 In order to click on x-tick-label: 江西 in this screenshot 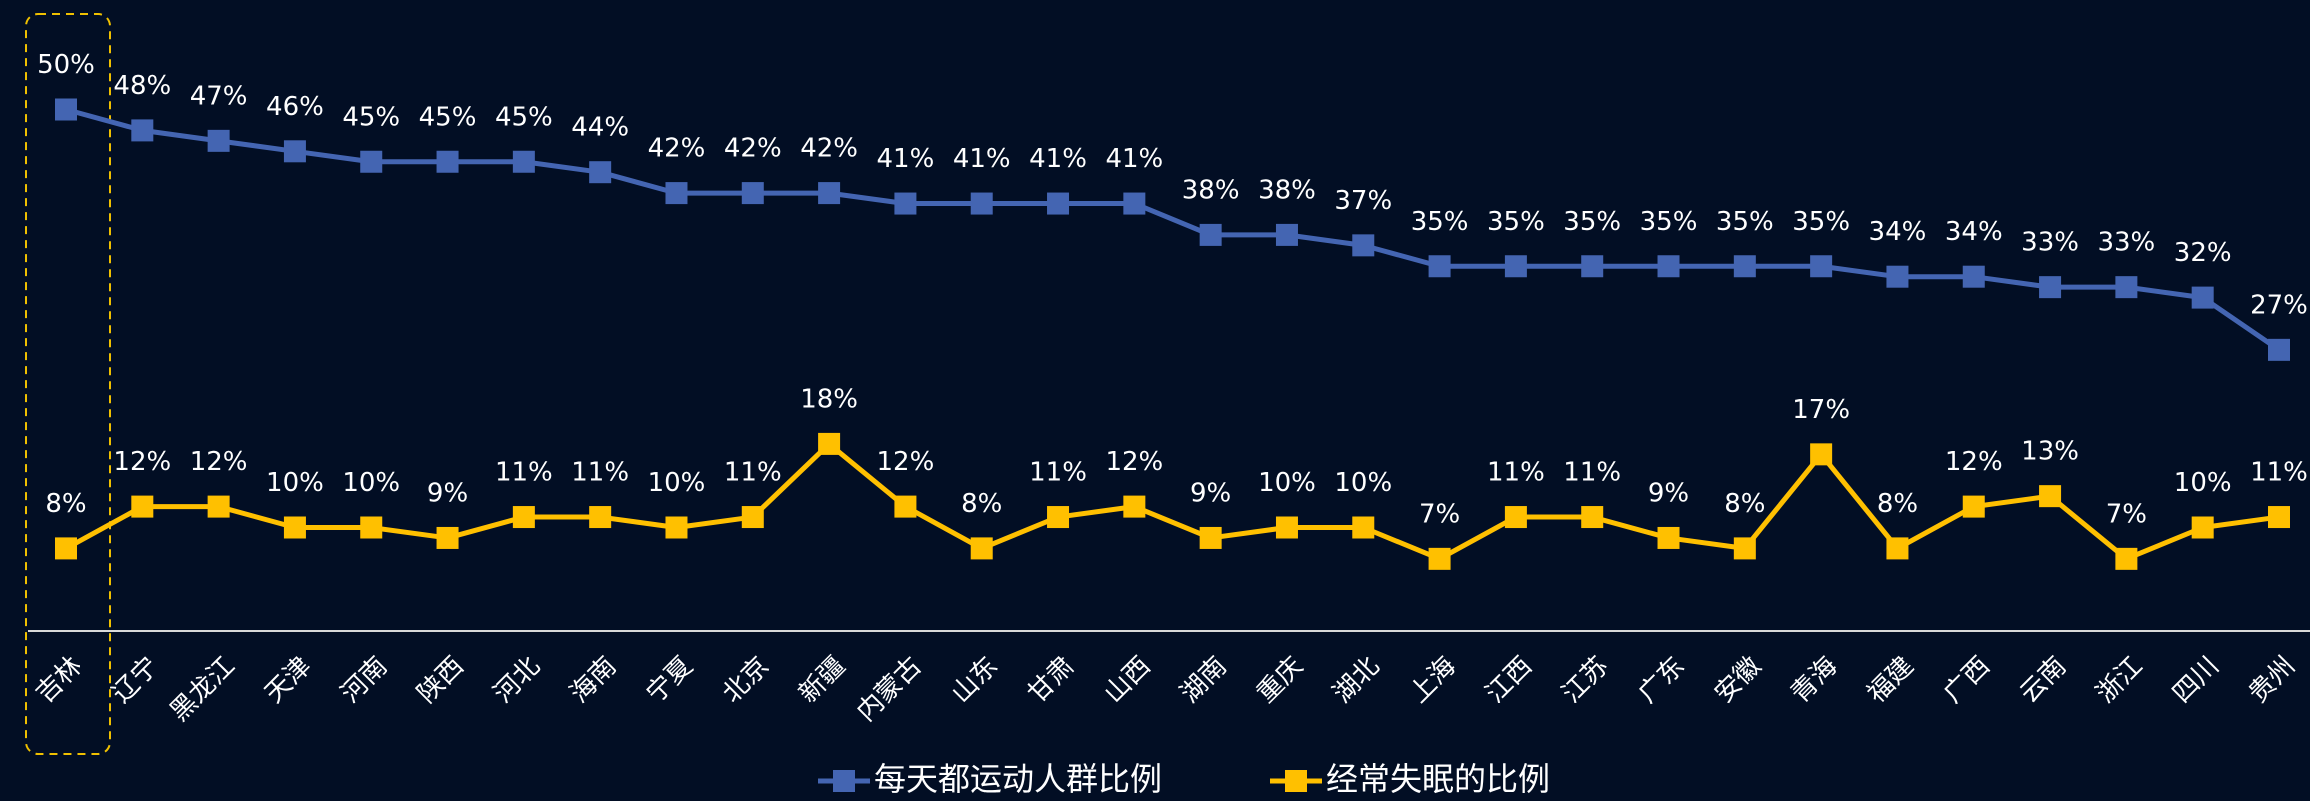, I will do `click(1509, 680)`.